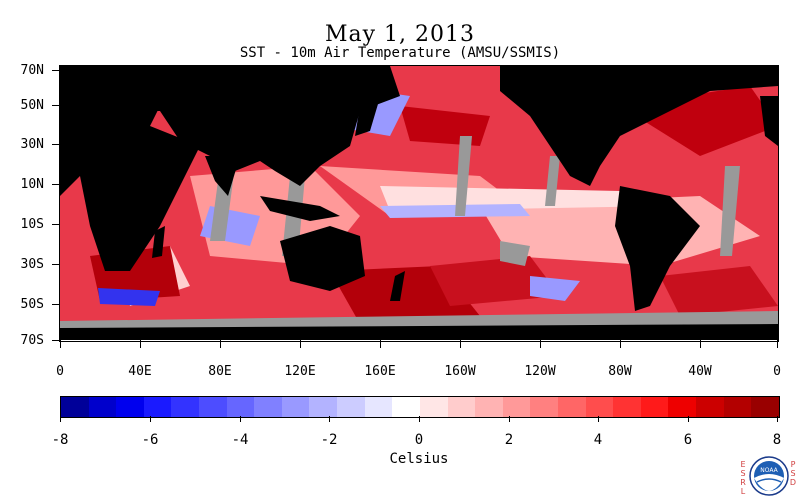 This screenshot has height=500, width=800. I want to click on land-new-zealand, so click(397, 286).